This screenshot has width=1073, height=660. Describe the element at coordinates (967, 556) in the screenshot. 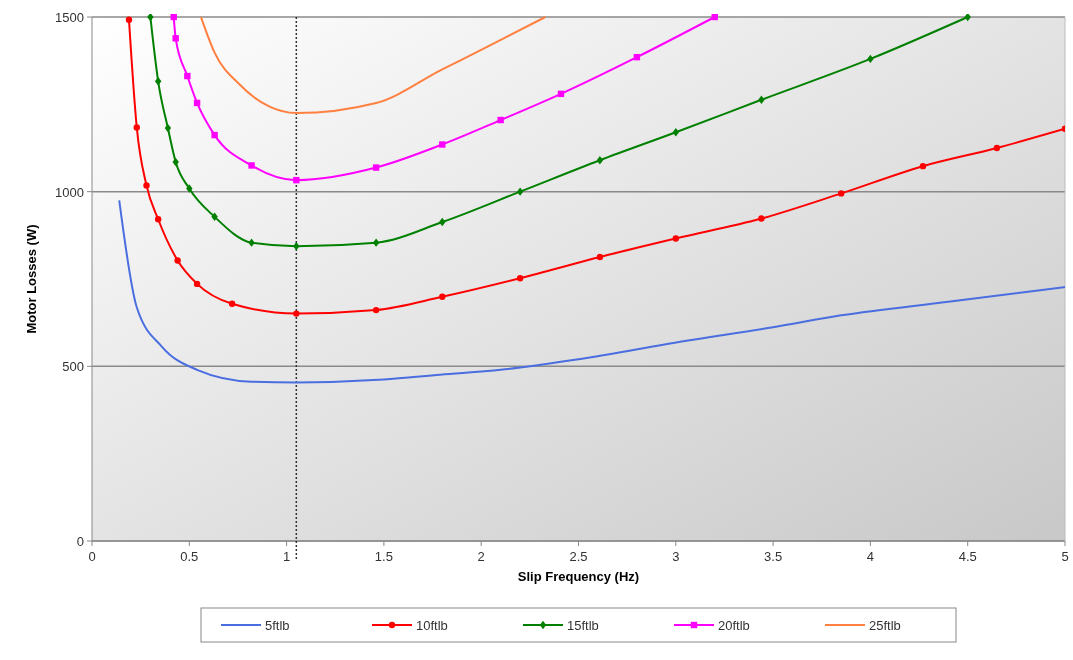

I see `x-tick-label: 4.5` at that location.